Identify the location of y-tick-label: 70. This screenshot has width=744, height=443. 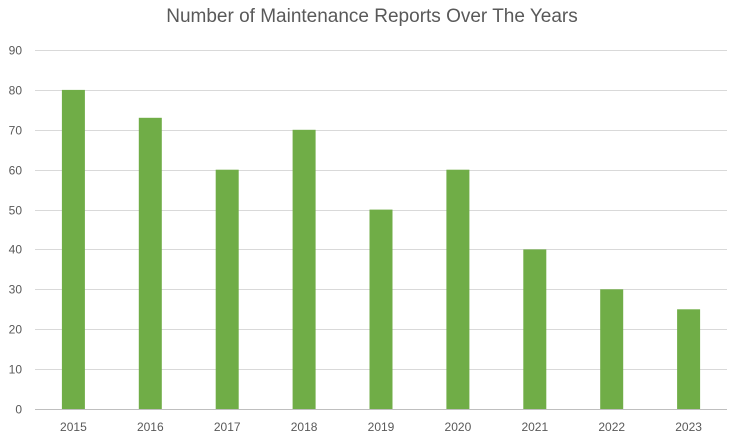
(16, 131).